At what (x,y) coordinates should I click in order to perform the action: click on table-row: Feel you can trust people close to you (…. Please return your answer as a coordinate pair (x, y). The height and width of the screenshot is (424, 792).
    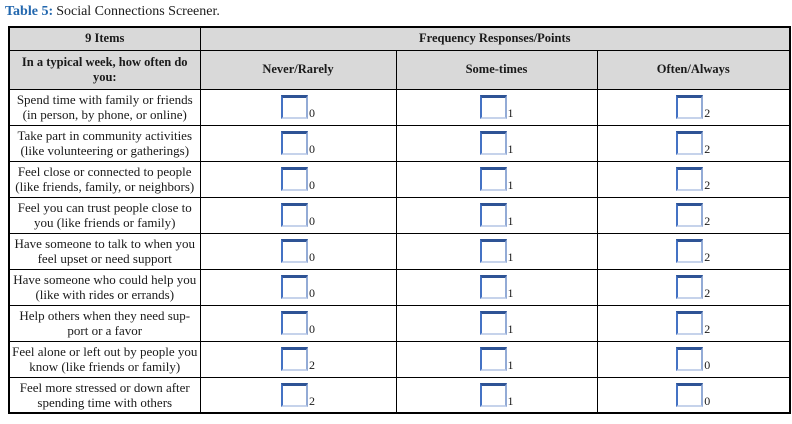
    Looking at the image, I should click on (399, 215).